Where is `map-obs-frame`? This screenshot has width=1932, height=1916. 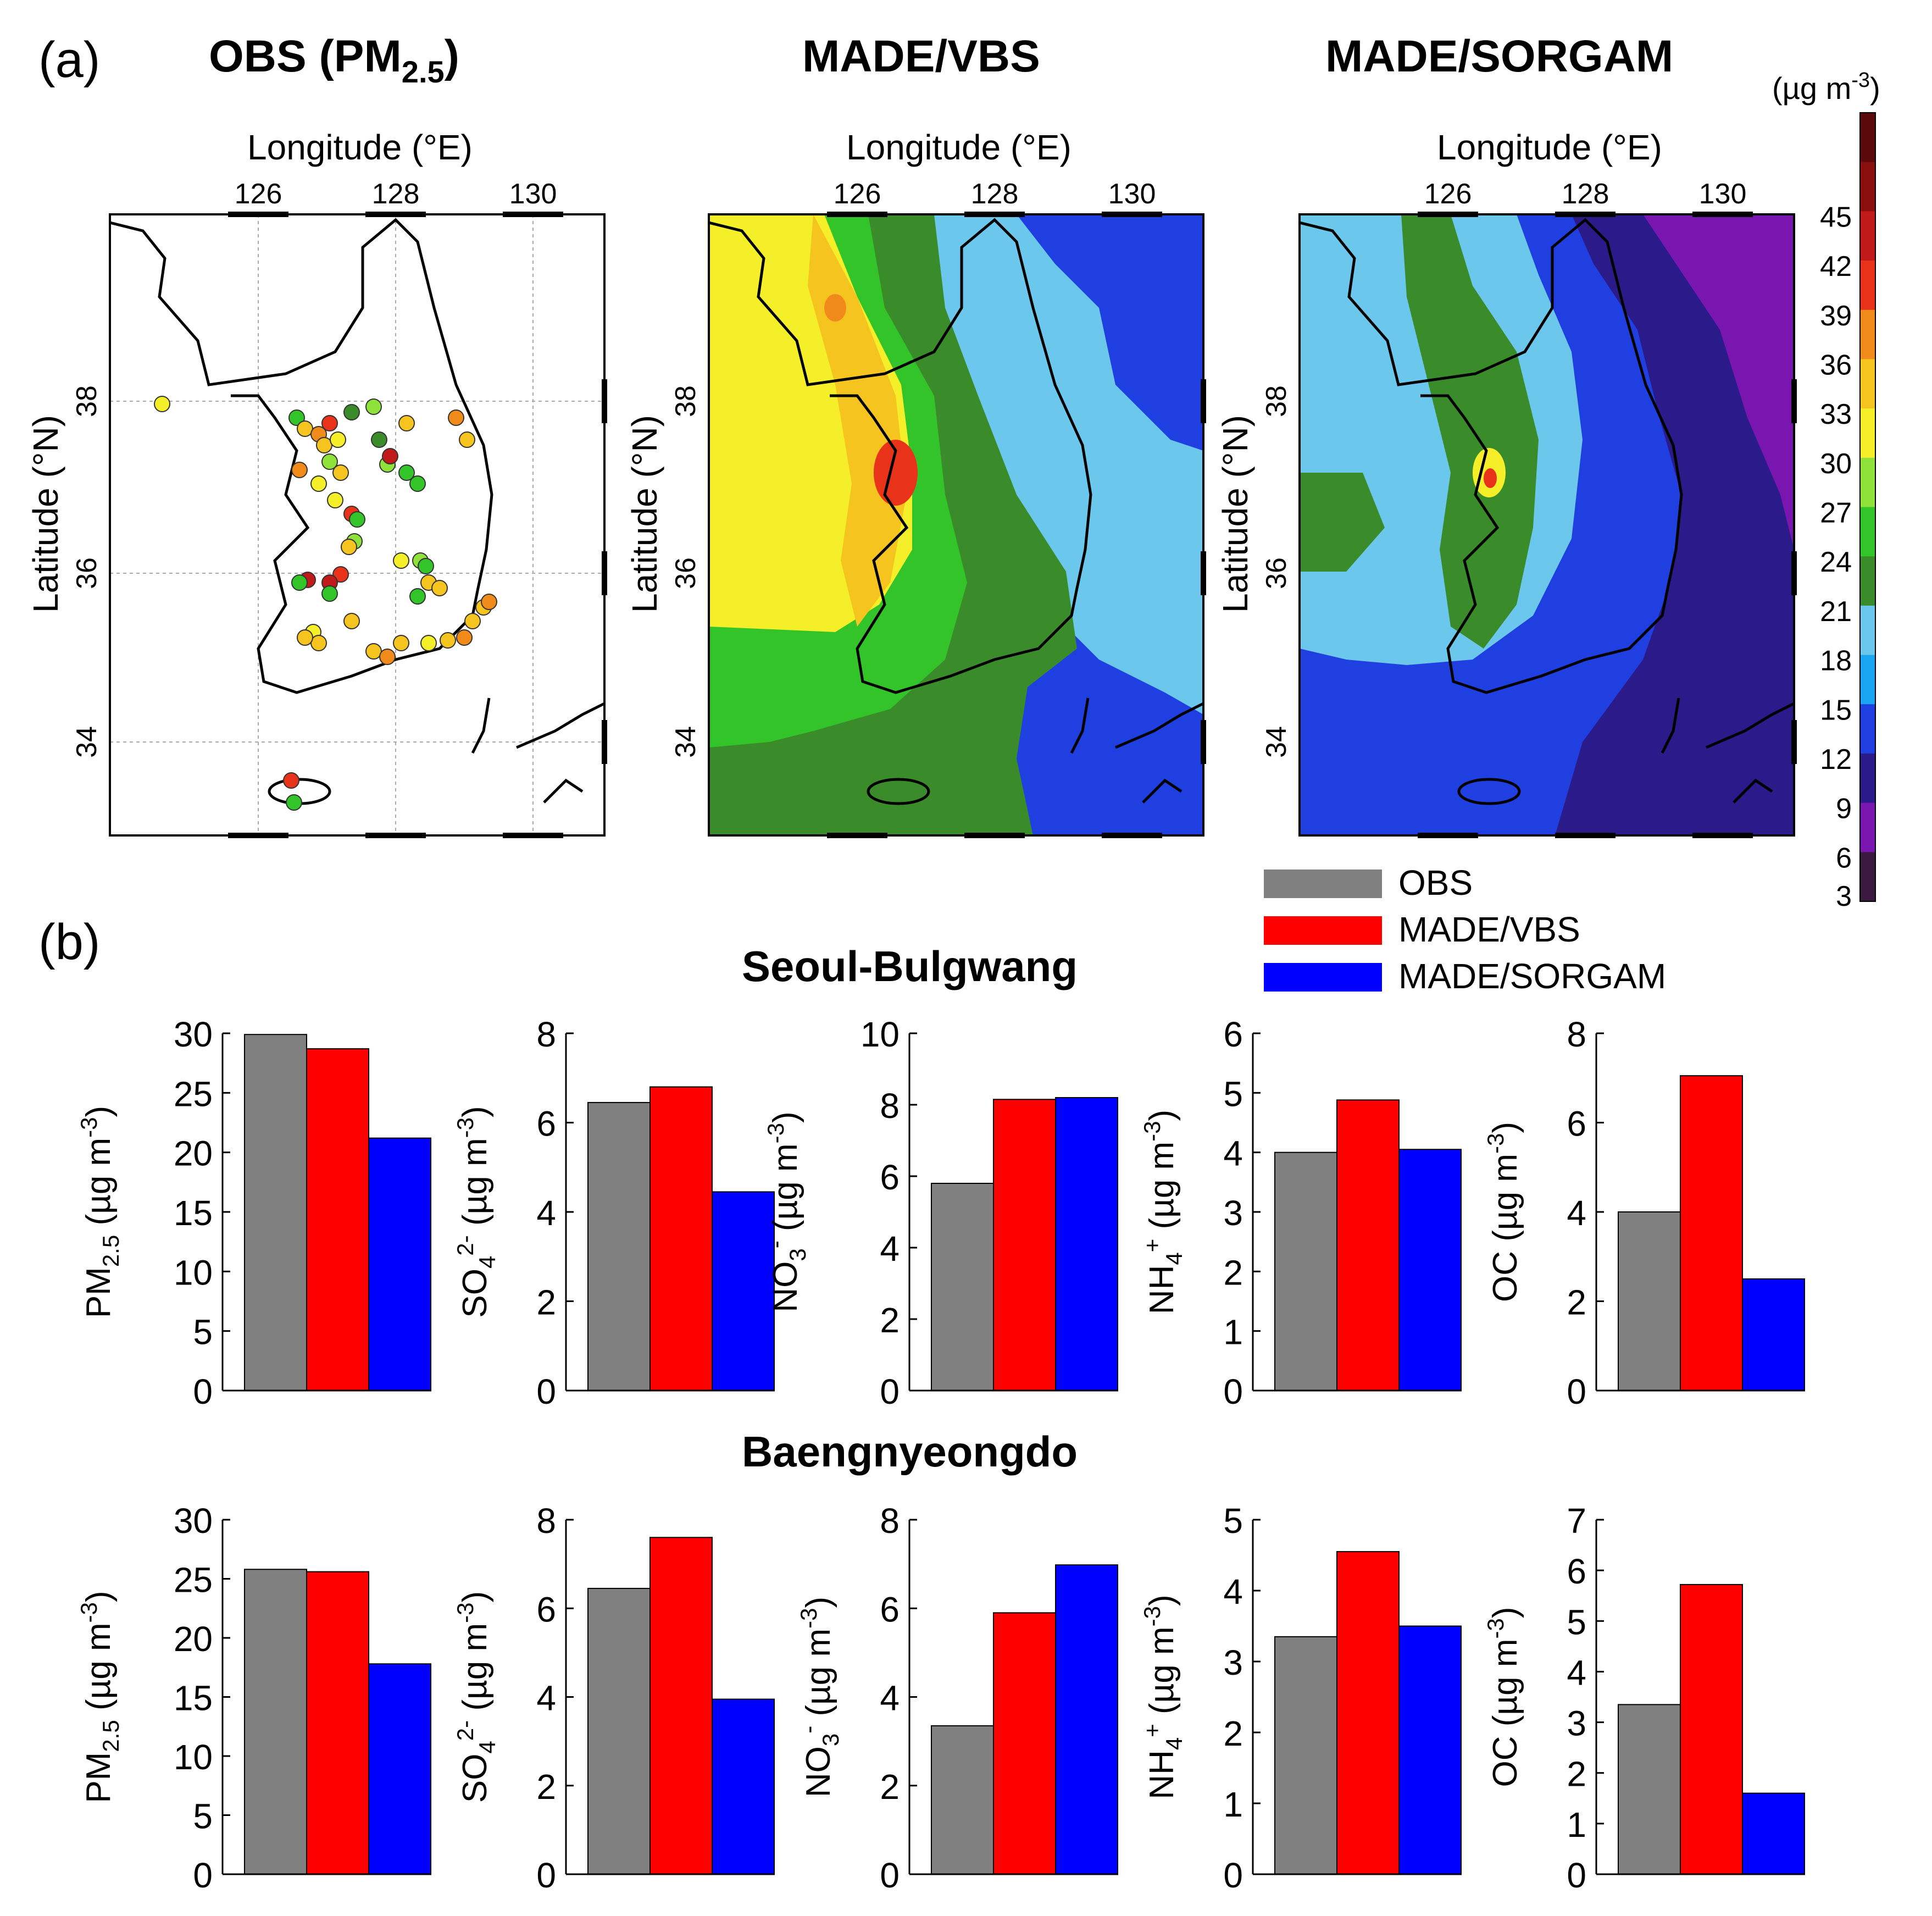 map-obs-frame is located at coordinates (357, 525).